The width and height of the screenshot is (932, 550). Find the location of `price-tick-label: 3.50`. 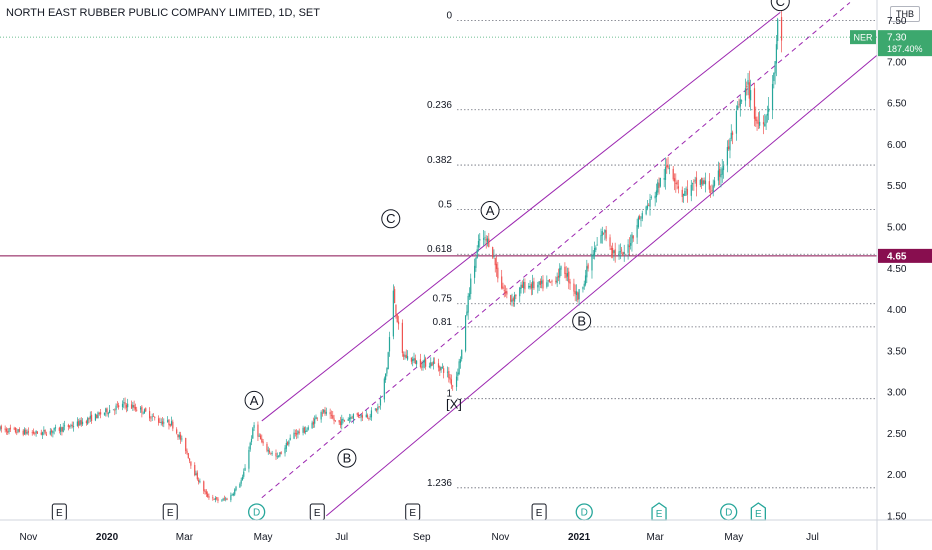

price-tick-label: 3.50 is located at coordinates (897, 351).